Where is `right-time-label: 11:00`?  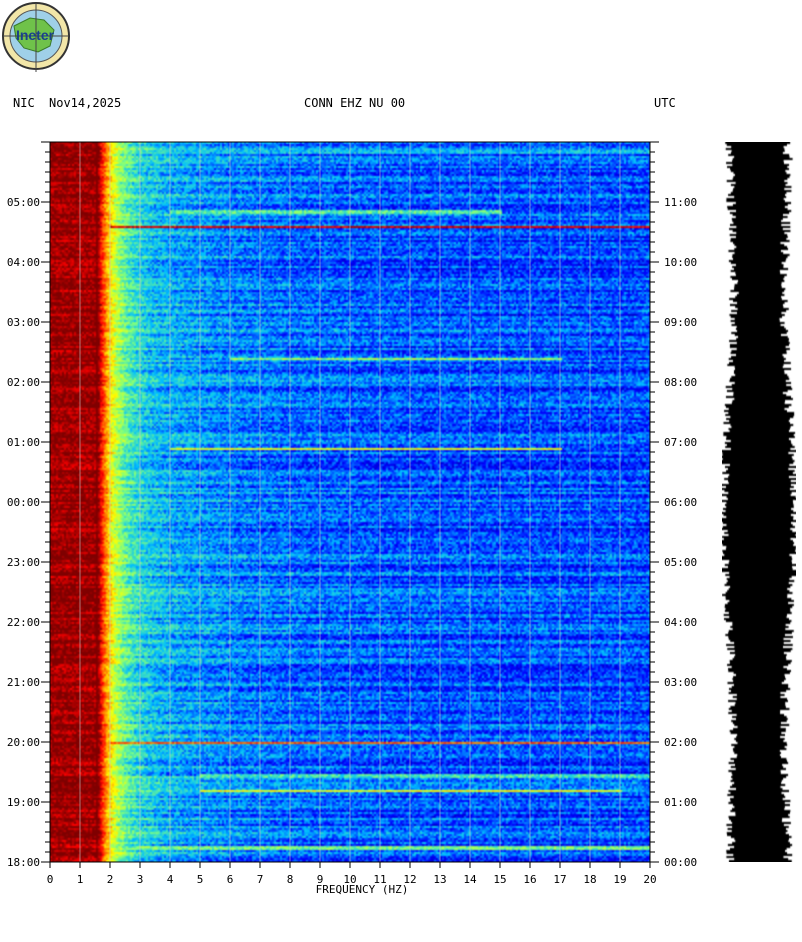 right-time-label: 11:00 is located at coordinates (680, 202).